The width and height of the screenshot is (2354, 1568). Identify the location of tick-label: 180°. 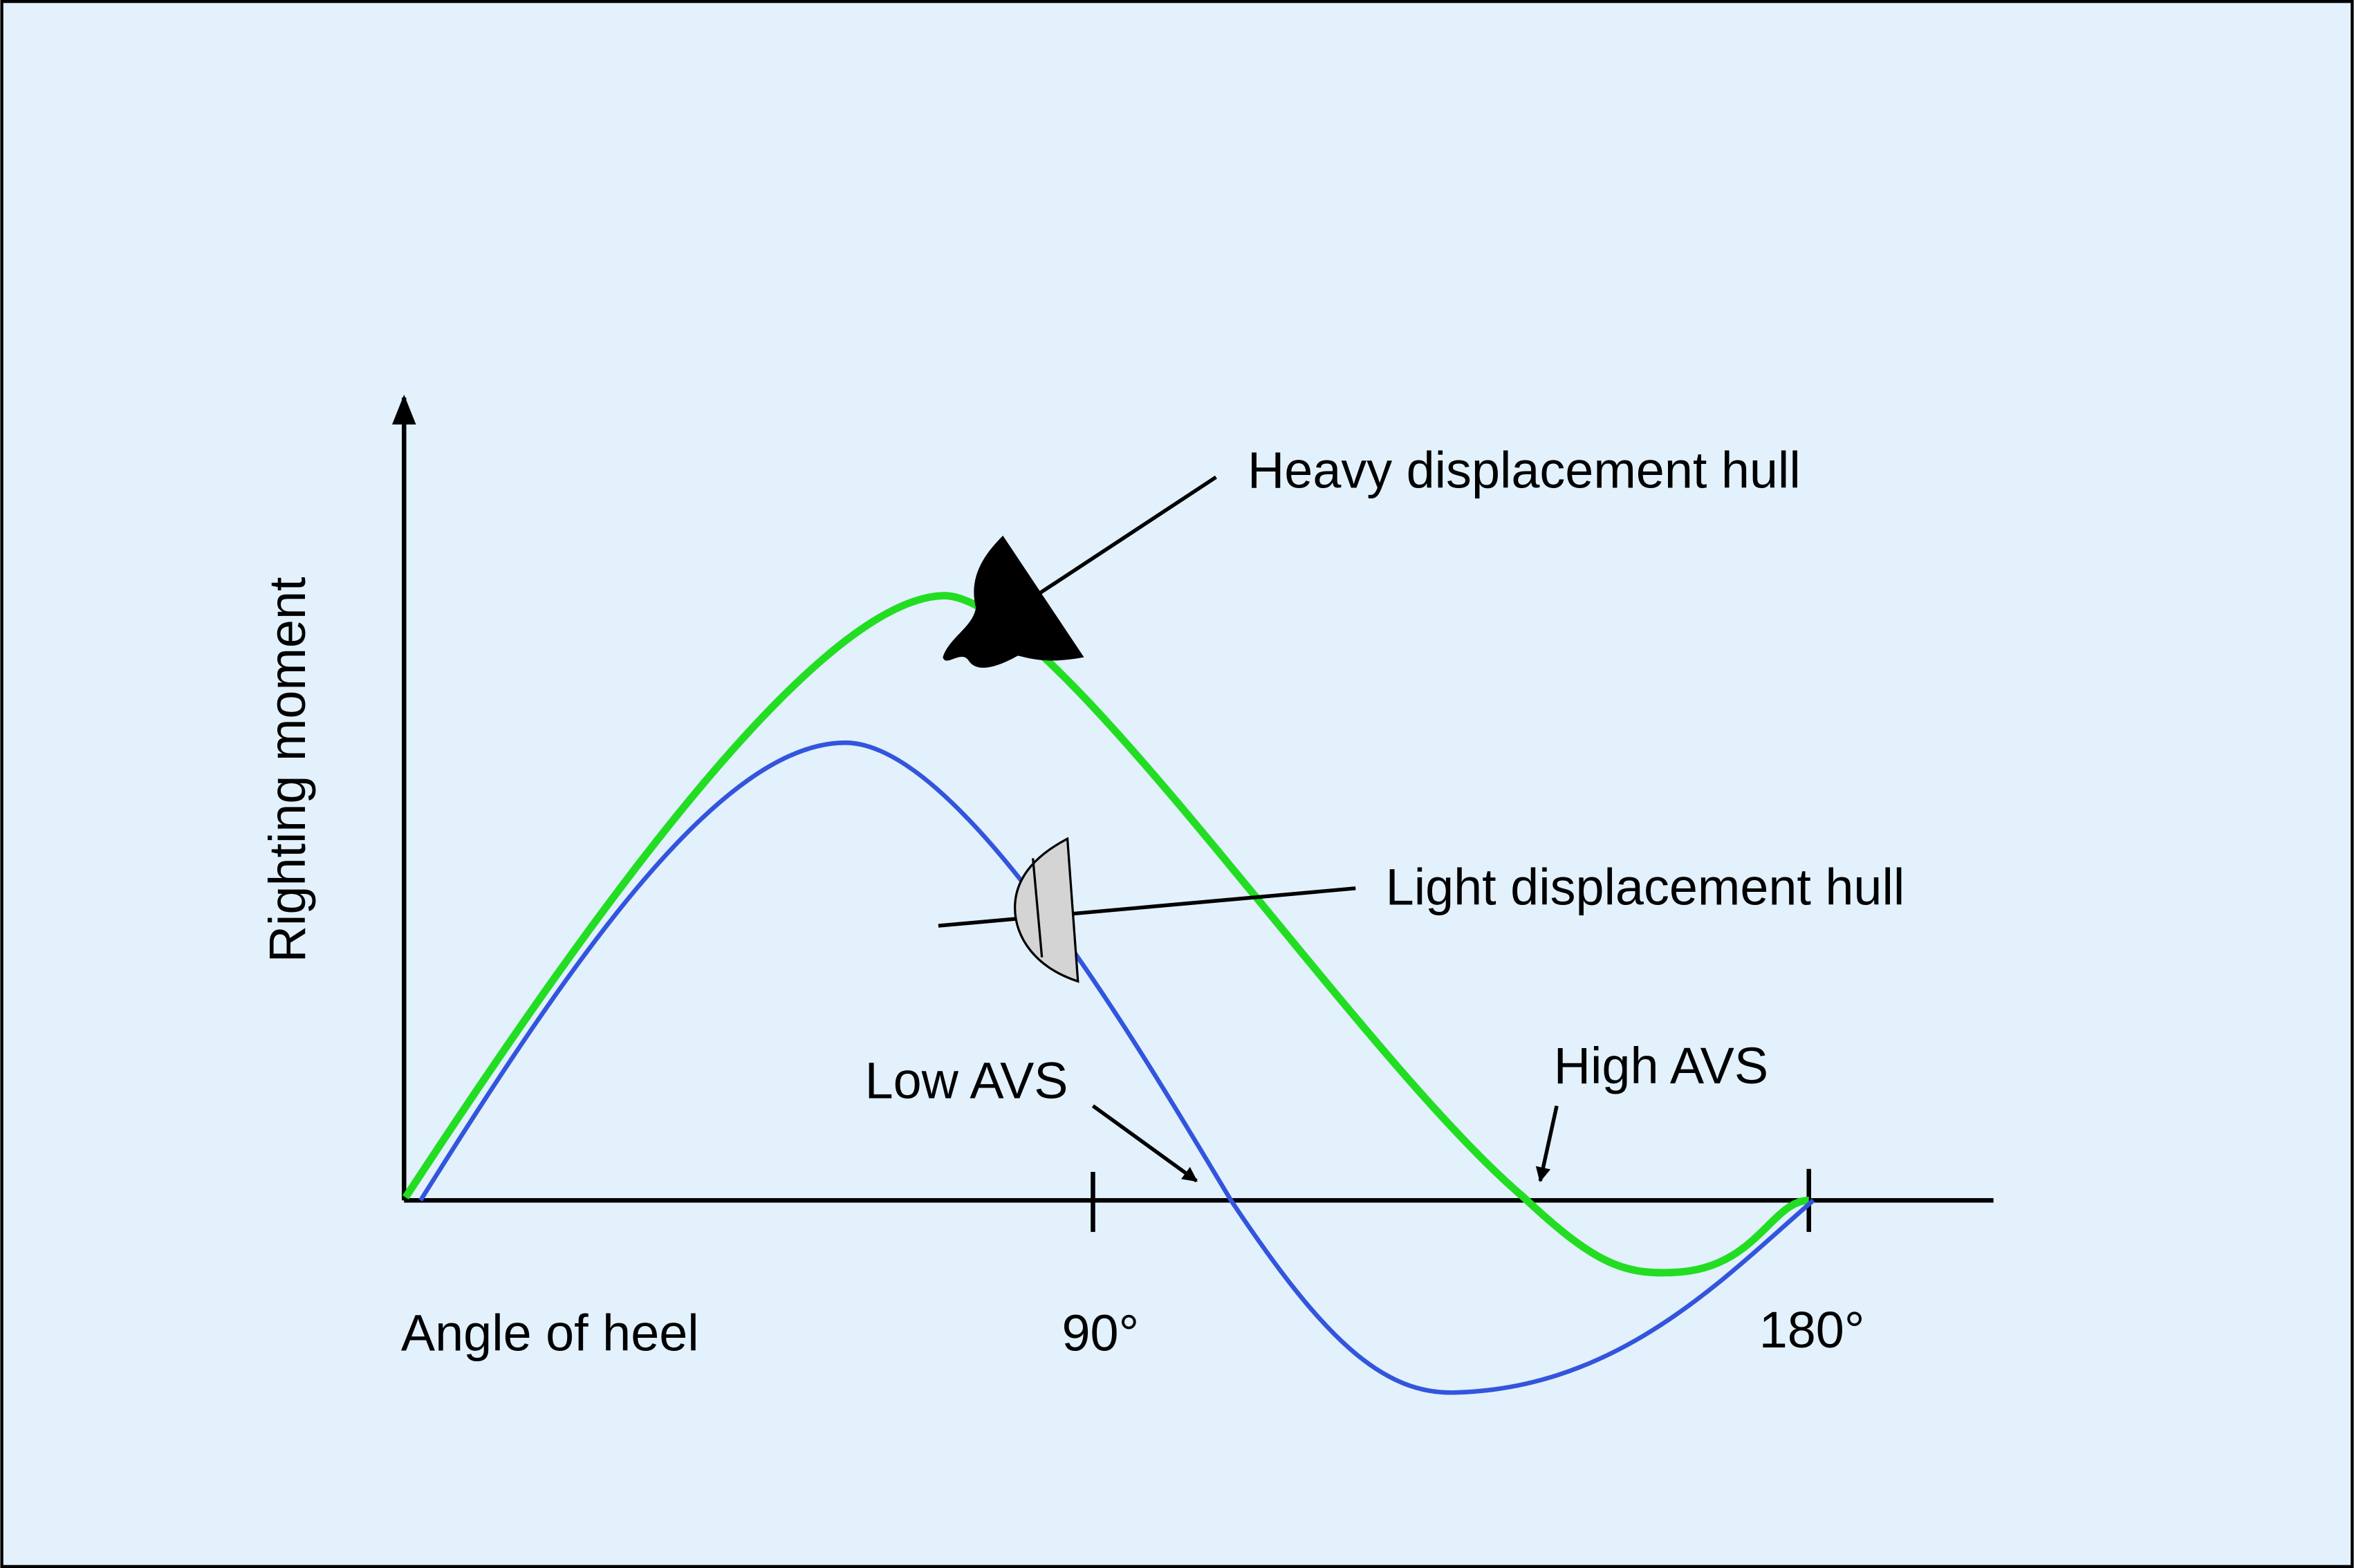
(1812, 1330).